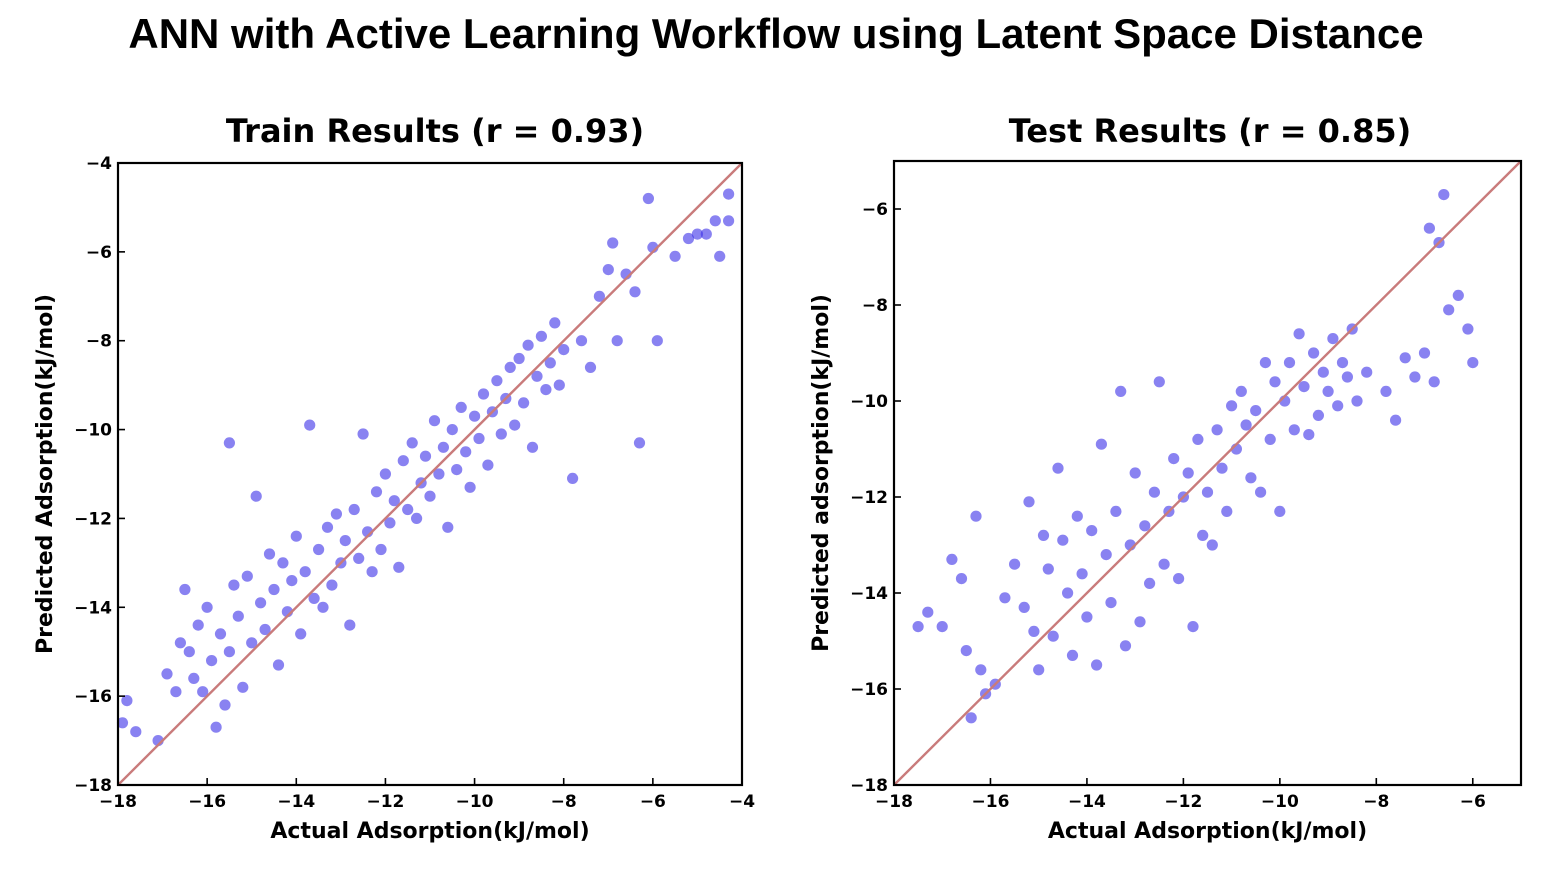 This screenshot has height=879, width=1552. What do you see at coordinates (45, 474) in the screenshot?
I see `y-axis-label: Predicted Adsorption(kJ/mol)` at bounding box center [45, 474].